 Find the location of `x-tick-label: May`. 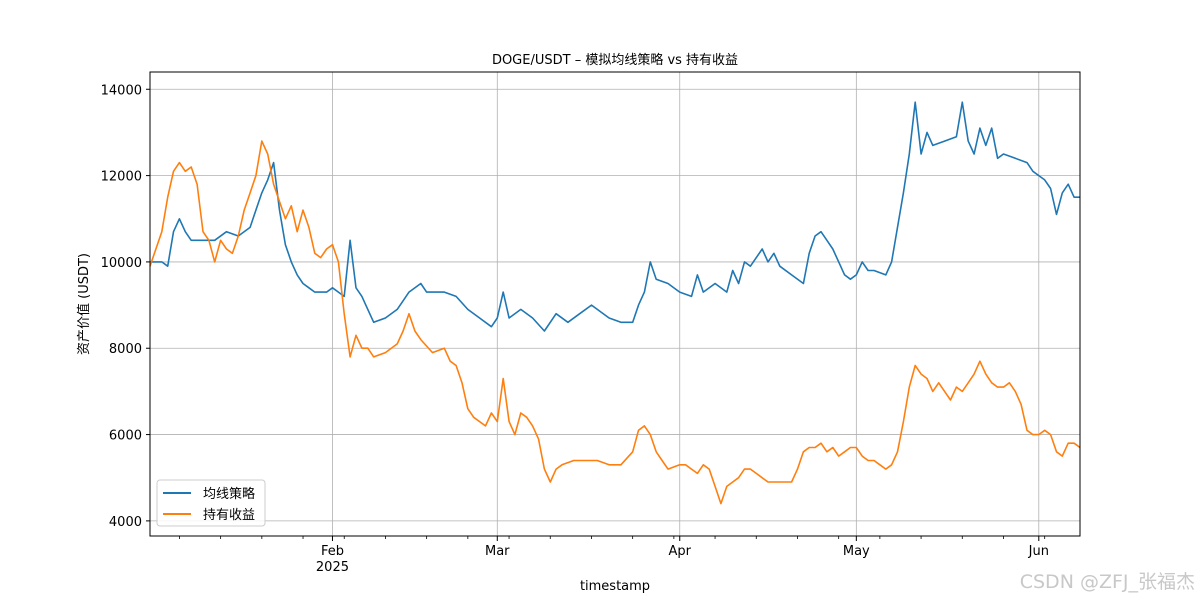

x-tick-label: May is located at coordinates (856, 551).